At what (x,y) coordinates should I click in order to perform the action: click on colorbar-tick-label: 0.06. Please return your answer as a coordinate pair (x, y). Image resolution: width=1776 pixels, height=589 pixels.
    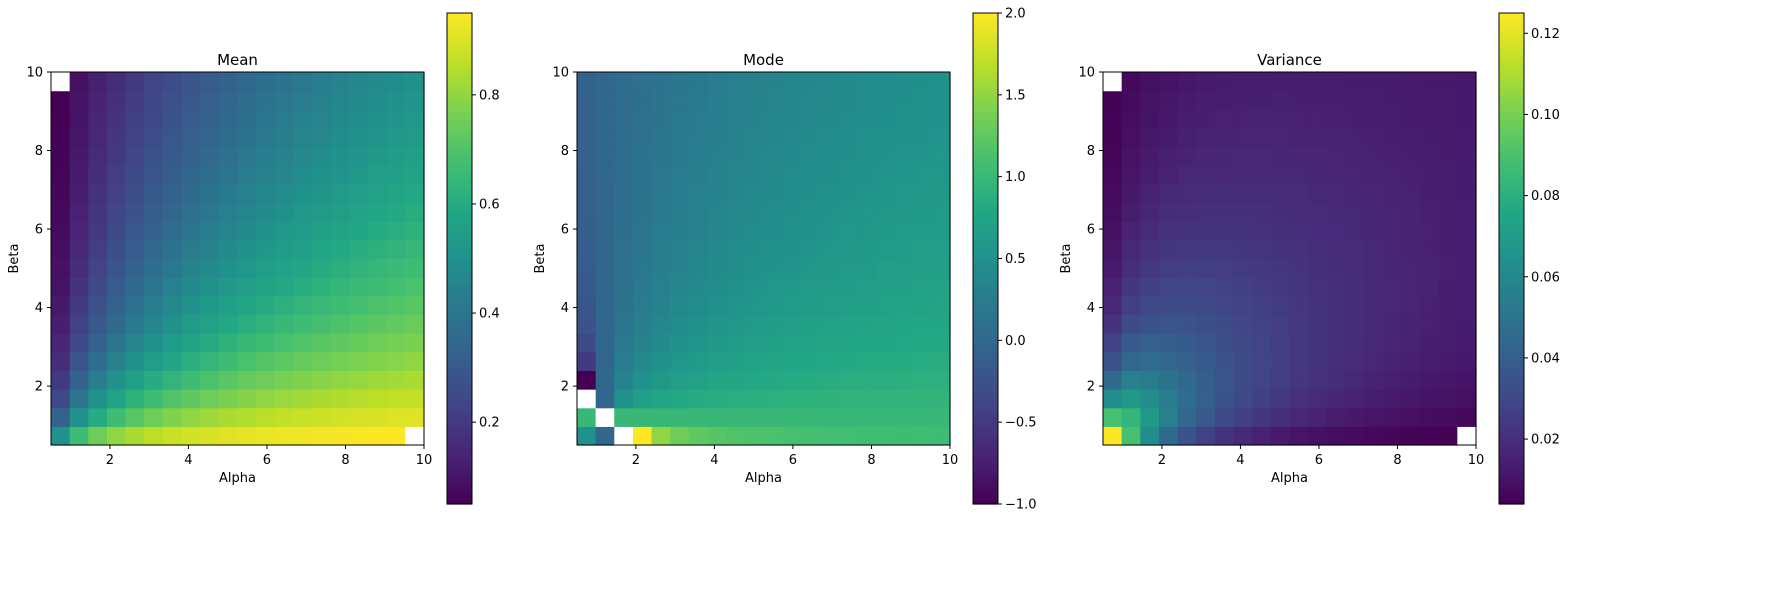
    Looking at the image, I should click on (1545, 277).